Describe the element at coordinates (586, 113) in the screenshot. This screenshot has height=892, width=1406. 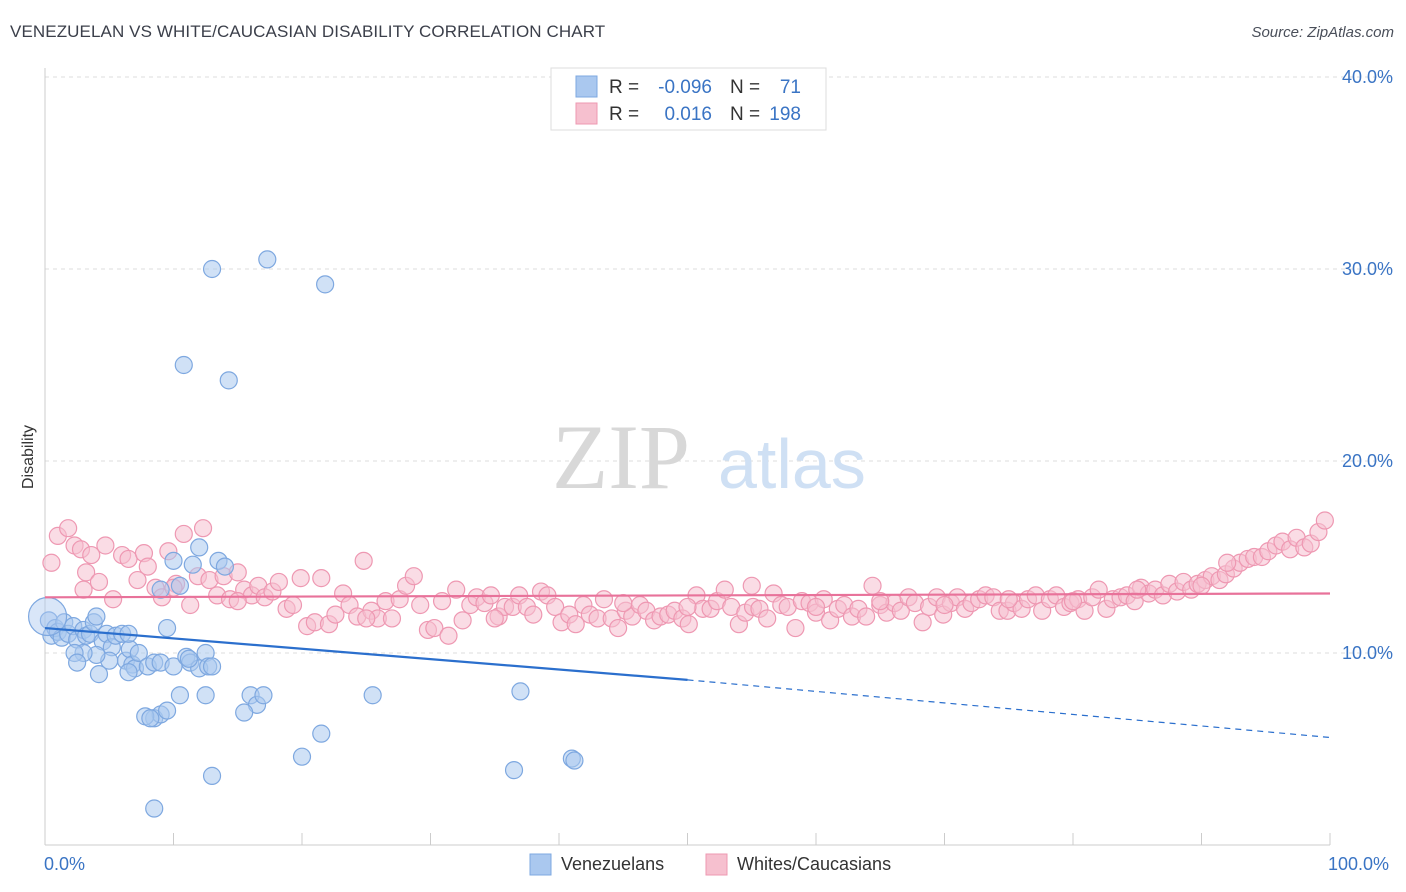
I see `legend-swatch-whites-caucasians` at that location.